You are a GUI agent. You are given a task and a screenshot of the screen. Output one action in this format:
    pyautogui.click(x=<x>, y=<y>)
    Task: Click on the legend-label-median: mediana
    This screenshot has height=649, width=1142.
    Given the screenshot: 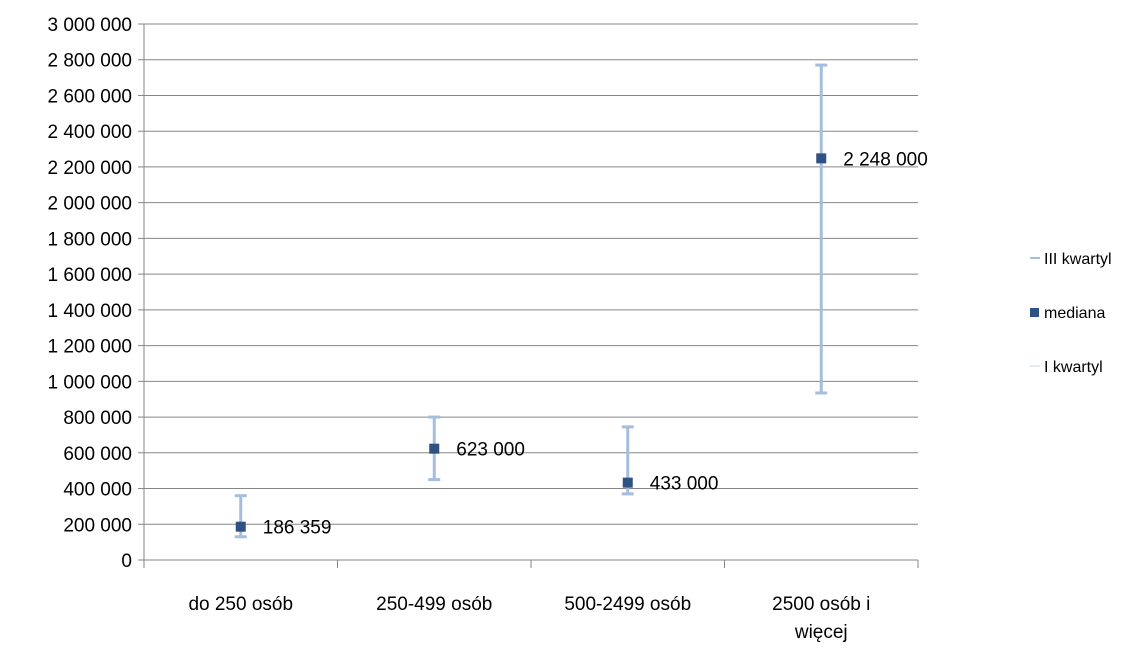 What is the action you would take?
    pyautogui.click(x=1074, y=313)
    